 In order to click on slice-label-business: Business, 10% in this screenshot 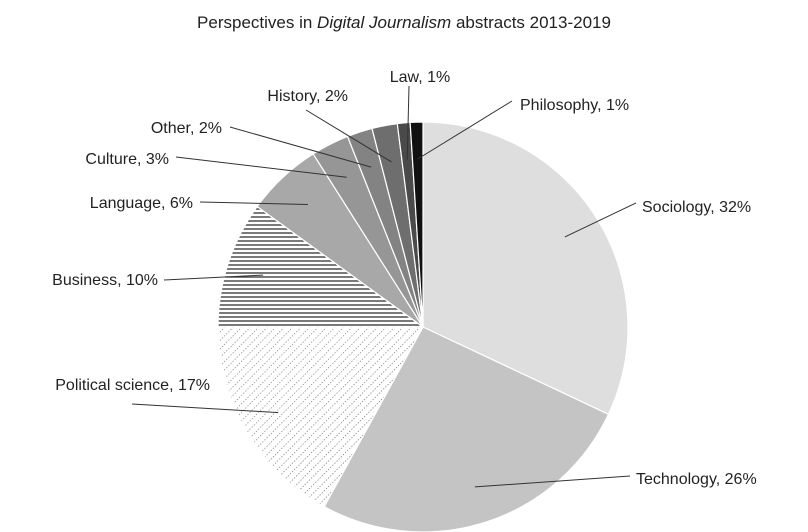, I will do `click(105, 280)`.